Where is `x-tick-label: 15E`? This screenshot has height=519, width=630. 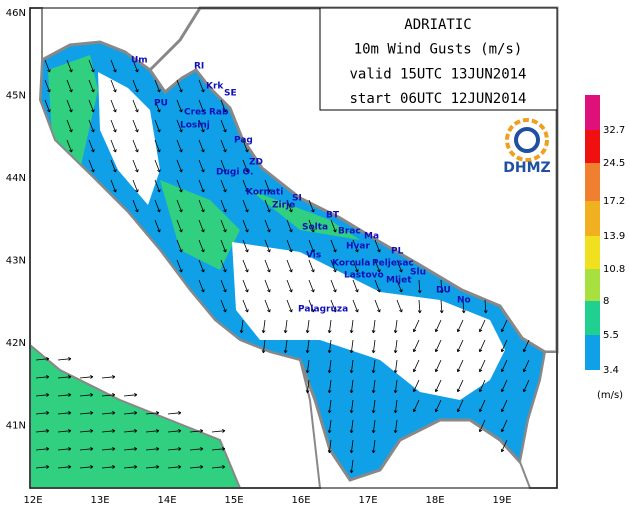 x-tick-label: 15E is located at coordinates (233, 500).